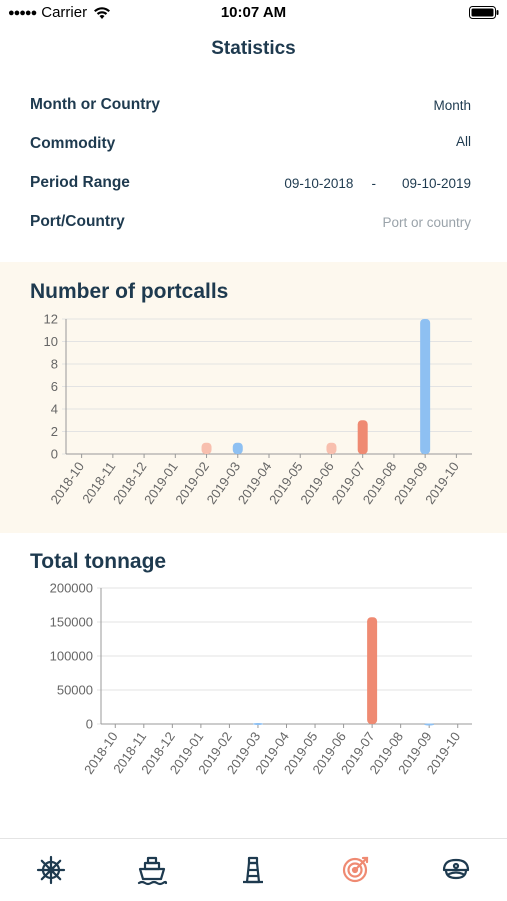 The height and width of the screenshot is (901, 507). Describe the element at coordinates (54, 364) in the screenshot. I see `y-tick-label: 8` at that location.